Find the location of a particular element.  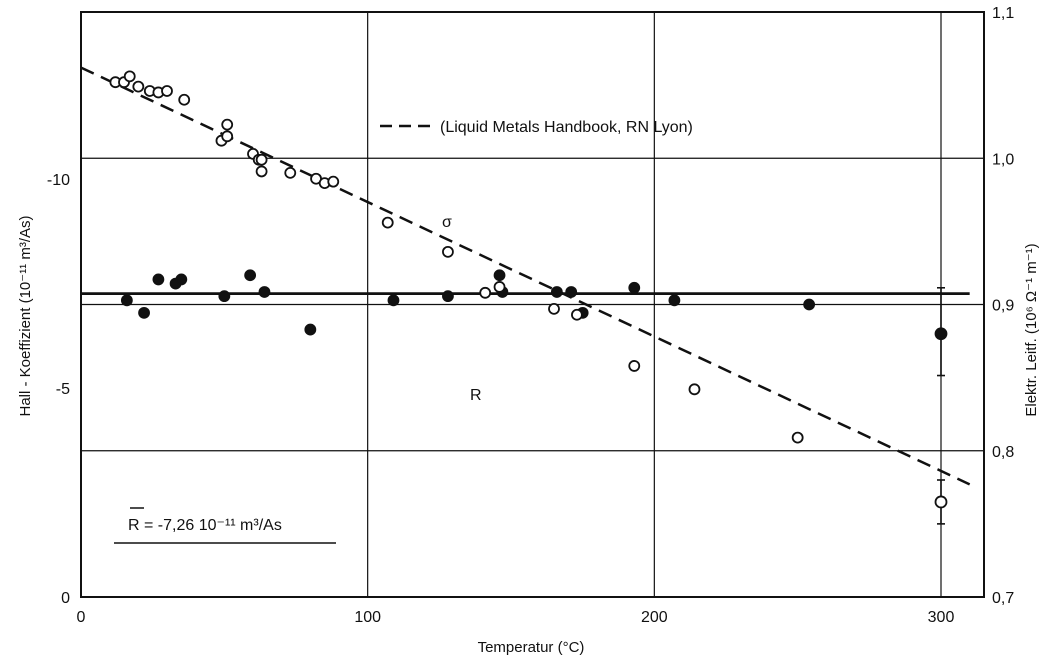

sigma-error-point is located at coordinates (941, 502).